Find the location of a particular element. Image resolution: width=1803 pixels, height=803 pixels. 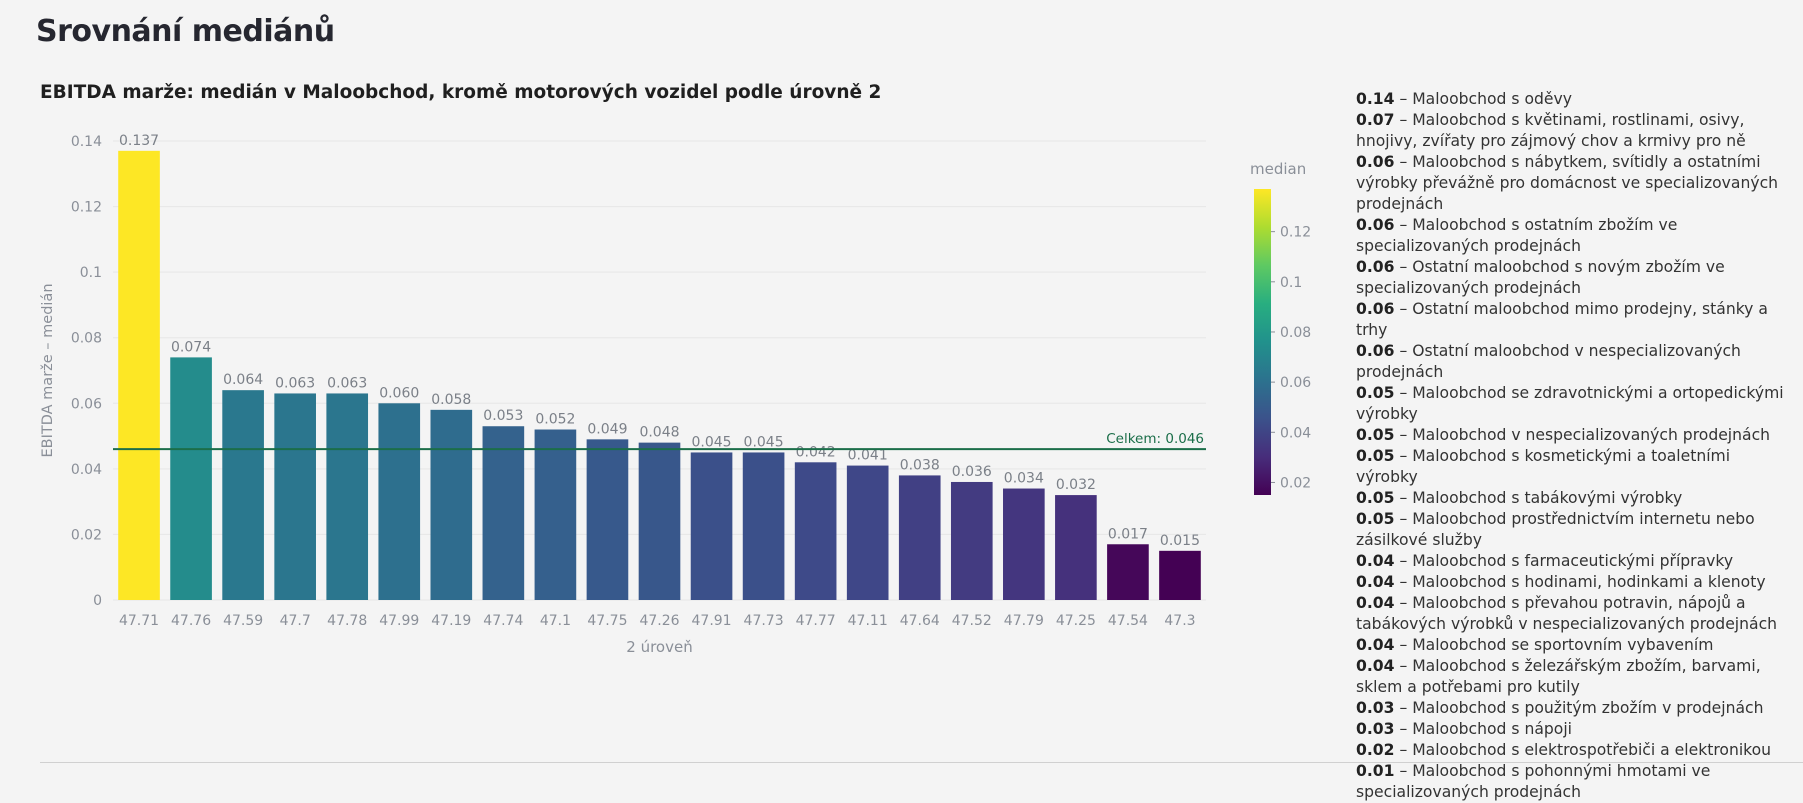

legend-item-value: 0.06 is located at coordinates (1375, 267).